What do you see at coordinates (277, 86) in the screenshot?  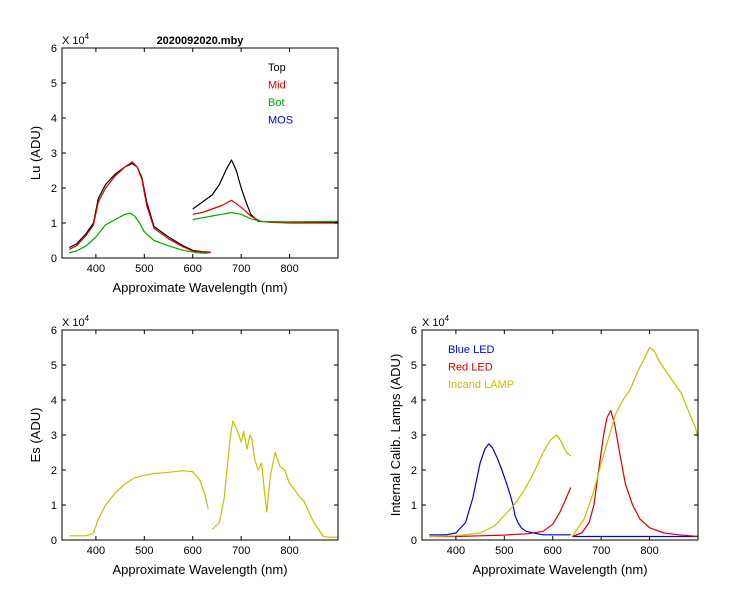 I see `legend-entry-mid: Mid` at bounding box center [277, 86].